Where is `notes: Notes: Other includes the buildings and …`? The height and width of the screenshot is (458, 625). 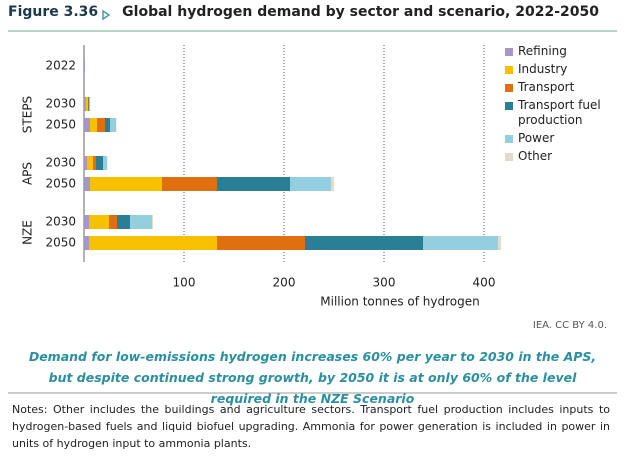 notes: Notes: Other includes the buildings and … is located at coordinates (311, 426).